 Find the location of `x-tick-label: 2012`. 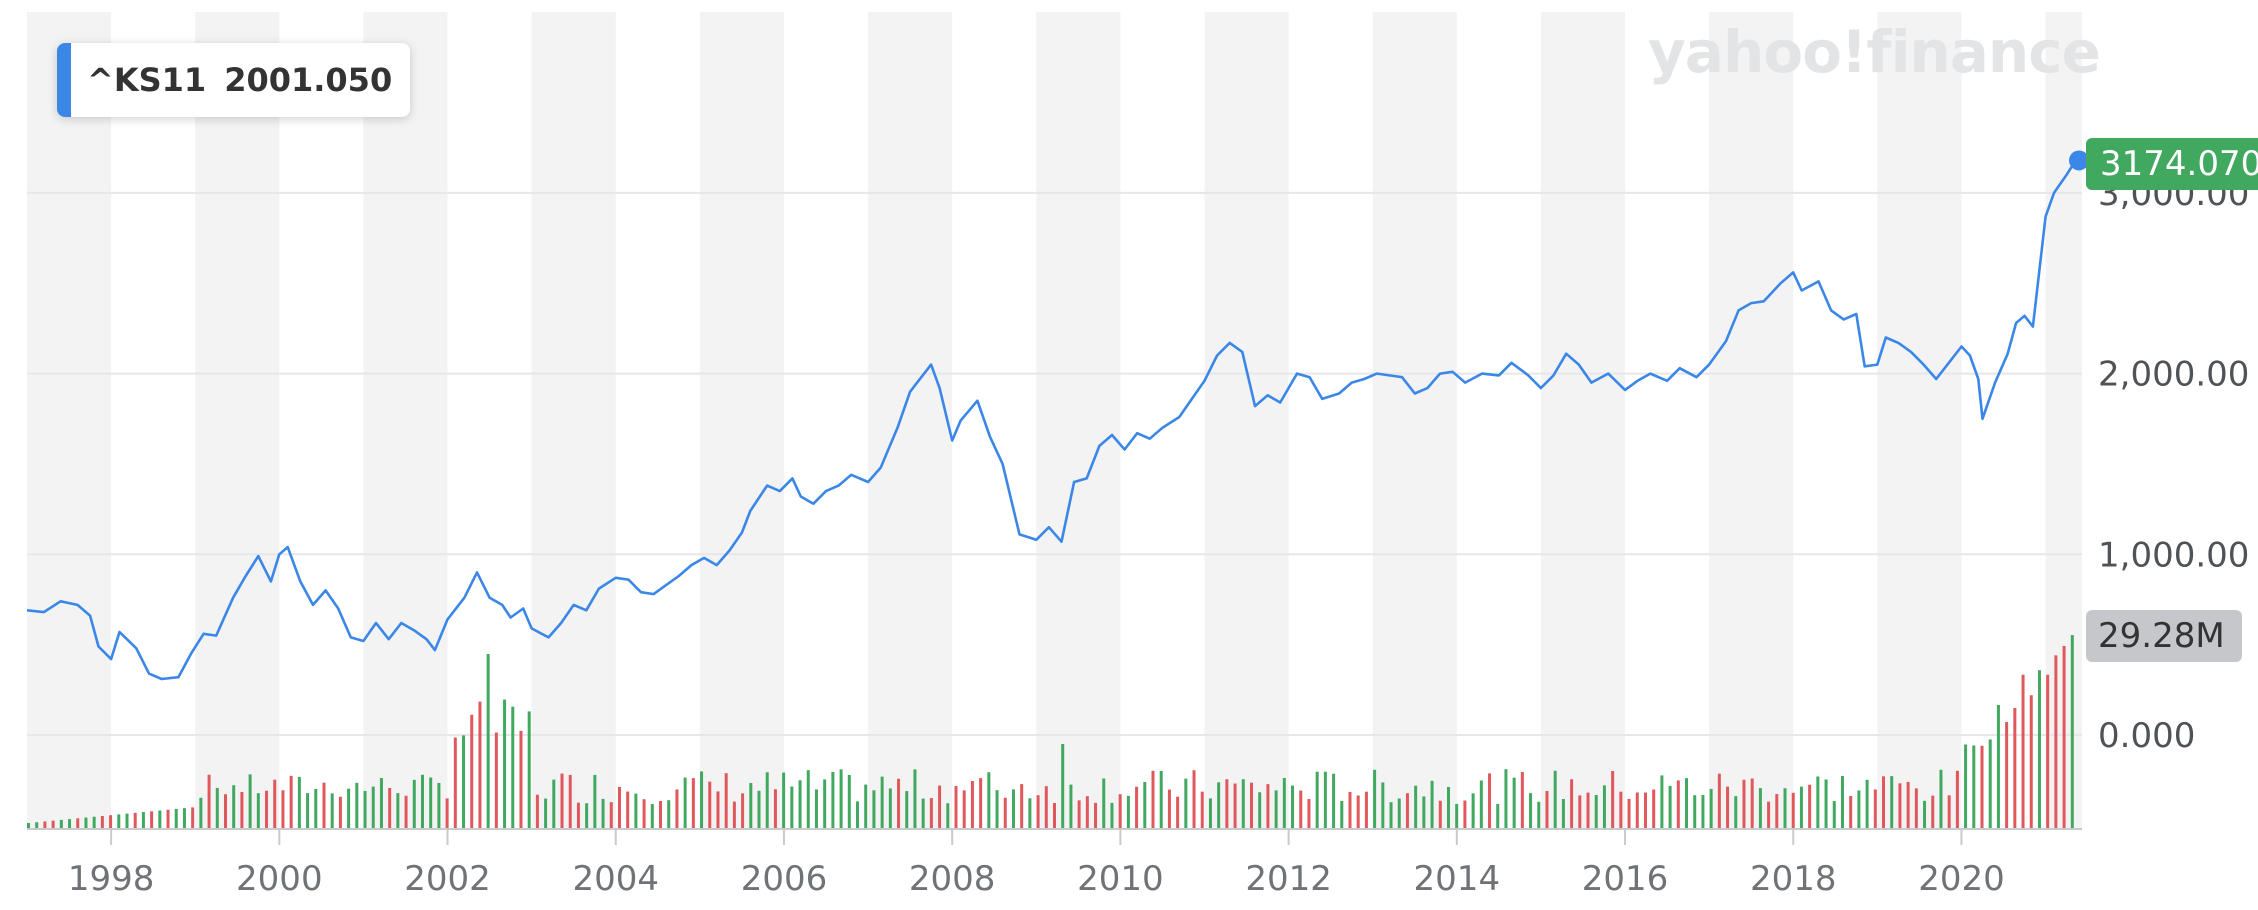

x-tick-label: 2012 is located at coordinates (1288, 879).